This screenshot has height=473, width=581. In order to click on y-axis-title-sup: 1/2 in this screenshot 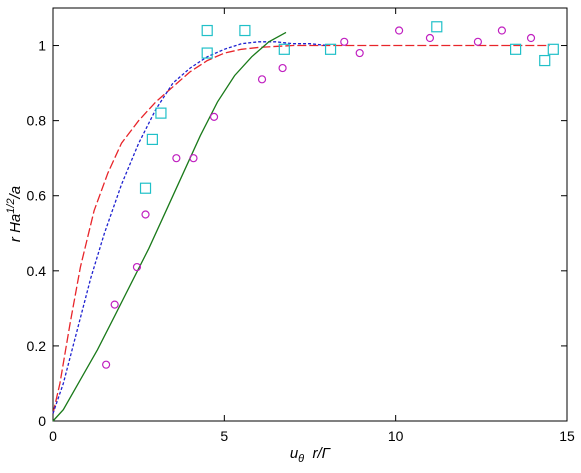, I will do `click(11, 205)`.